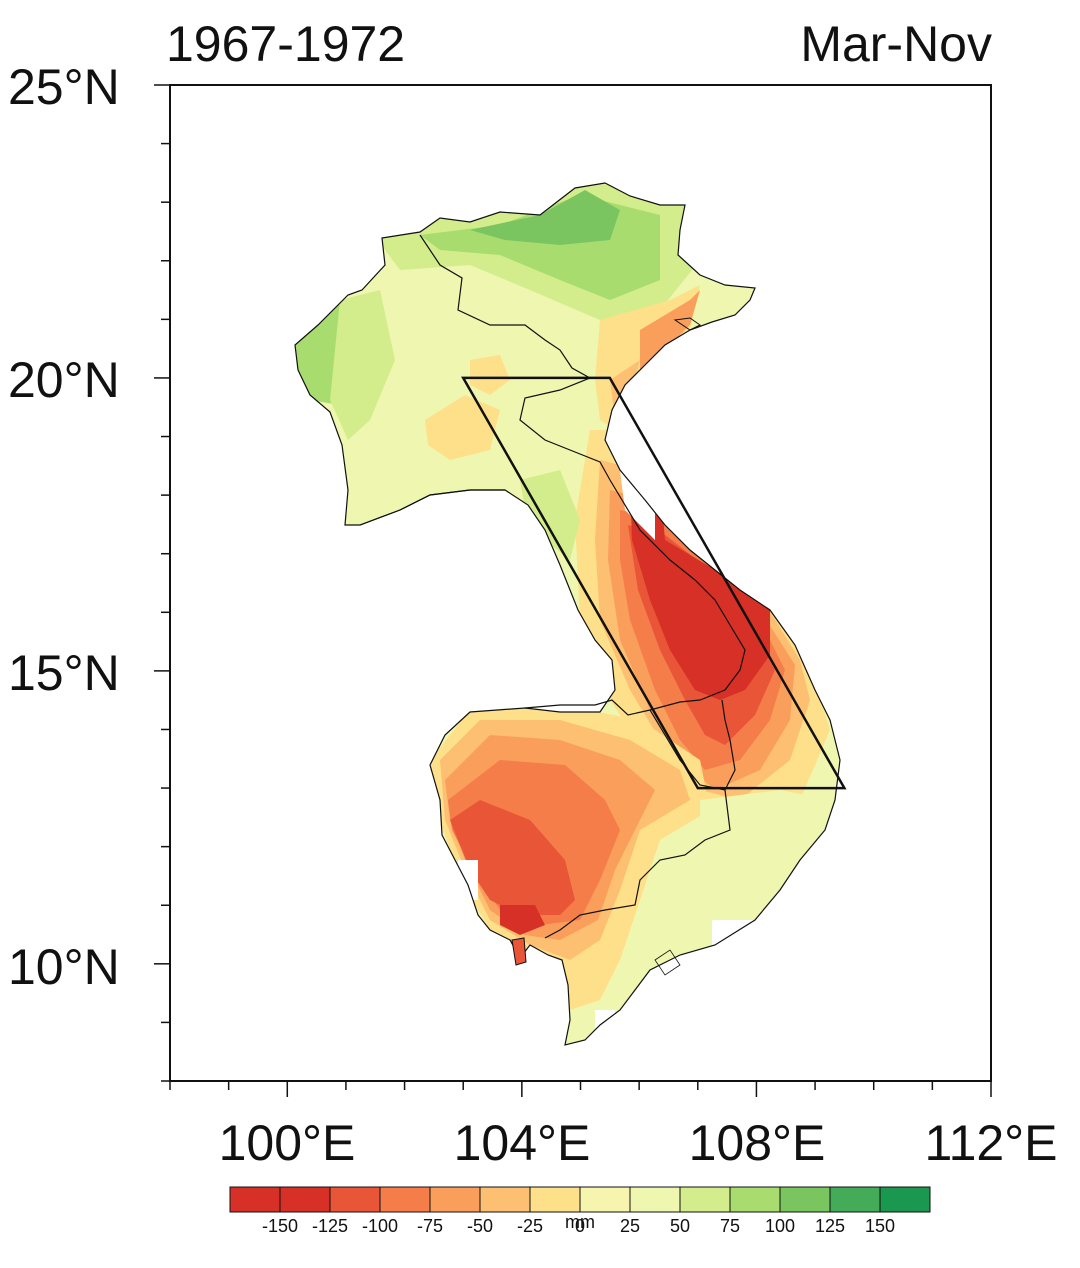  What do you see at coordinates (330, 1226) in the screenshot?
I see `colorbar-tick-label: -125` at bounding box center [330, 1226].